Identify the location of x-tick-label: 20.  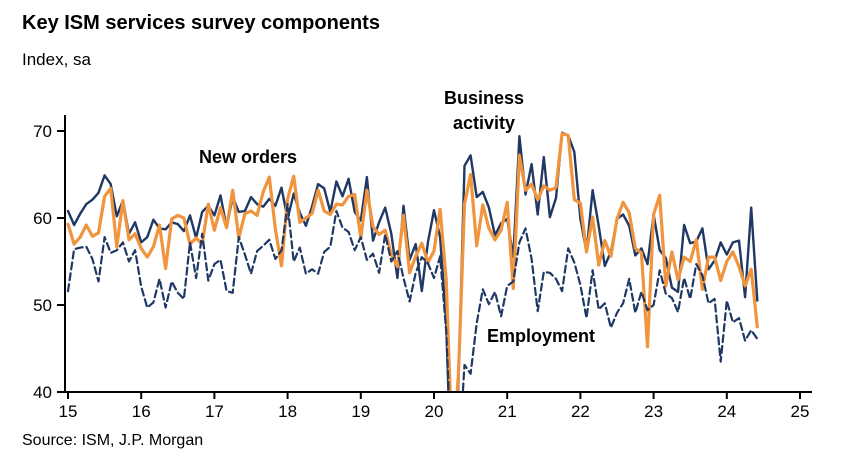
(434, 411).